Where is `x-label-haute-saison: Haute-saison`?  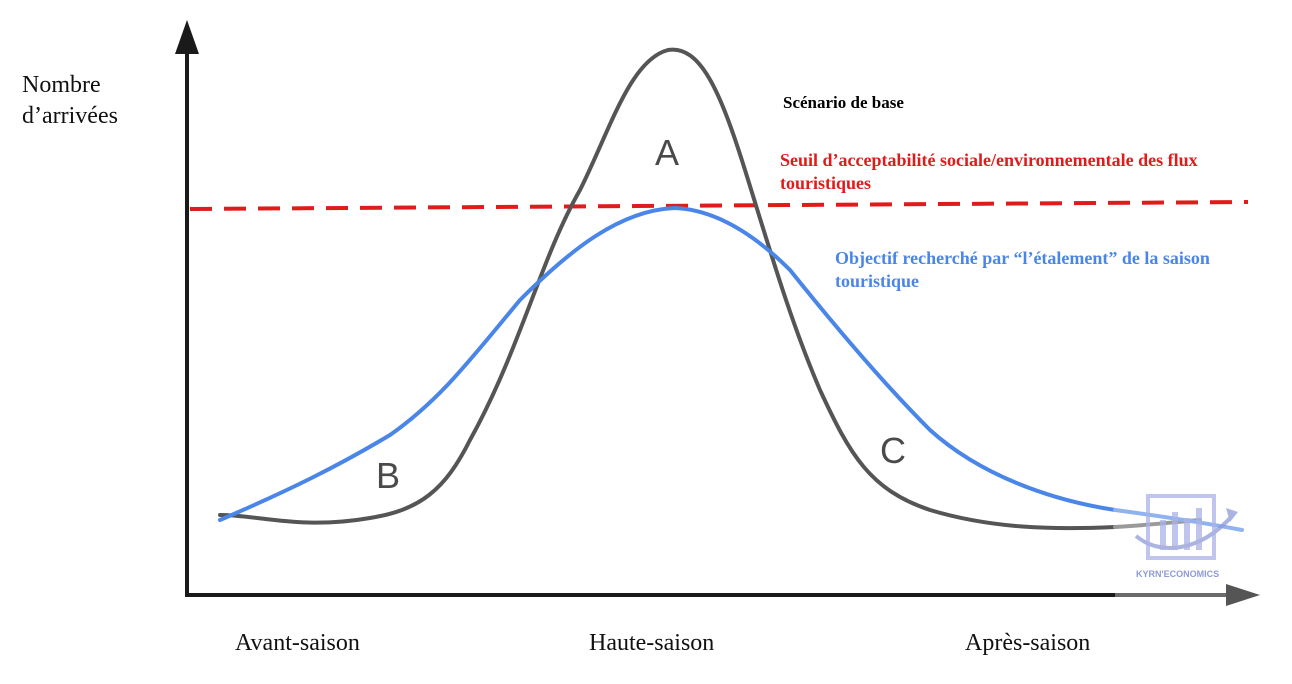 x-label-haute-saison: Haute-saison is located at coordinates (652, 643).